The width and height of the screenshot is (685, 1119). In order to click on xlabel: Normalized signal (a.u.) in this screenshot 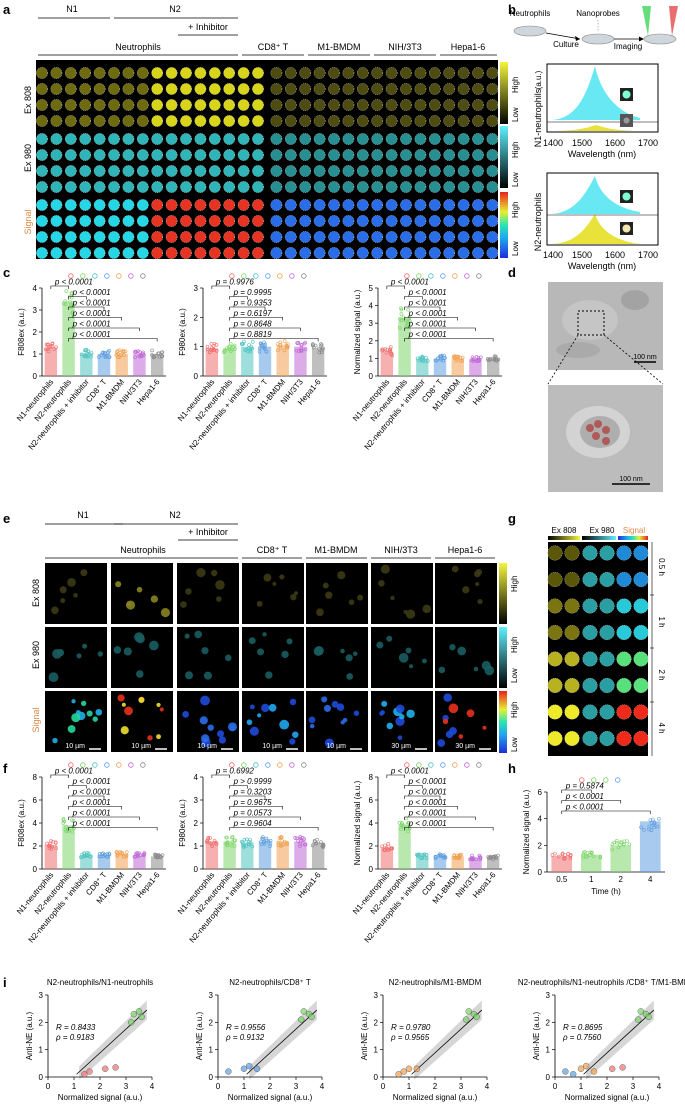, I will do `click(607, 1097)`.